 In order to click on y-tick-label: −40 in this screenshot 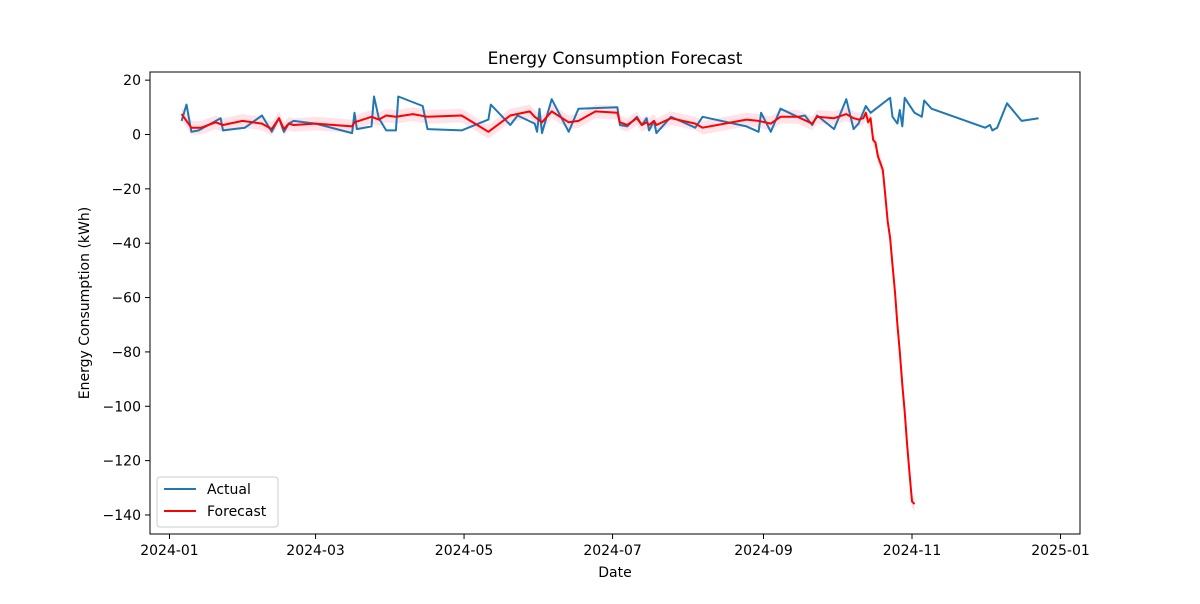, I will do `click(126, 244)`.